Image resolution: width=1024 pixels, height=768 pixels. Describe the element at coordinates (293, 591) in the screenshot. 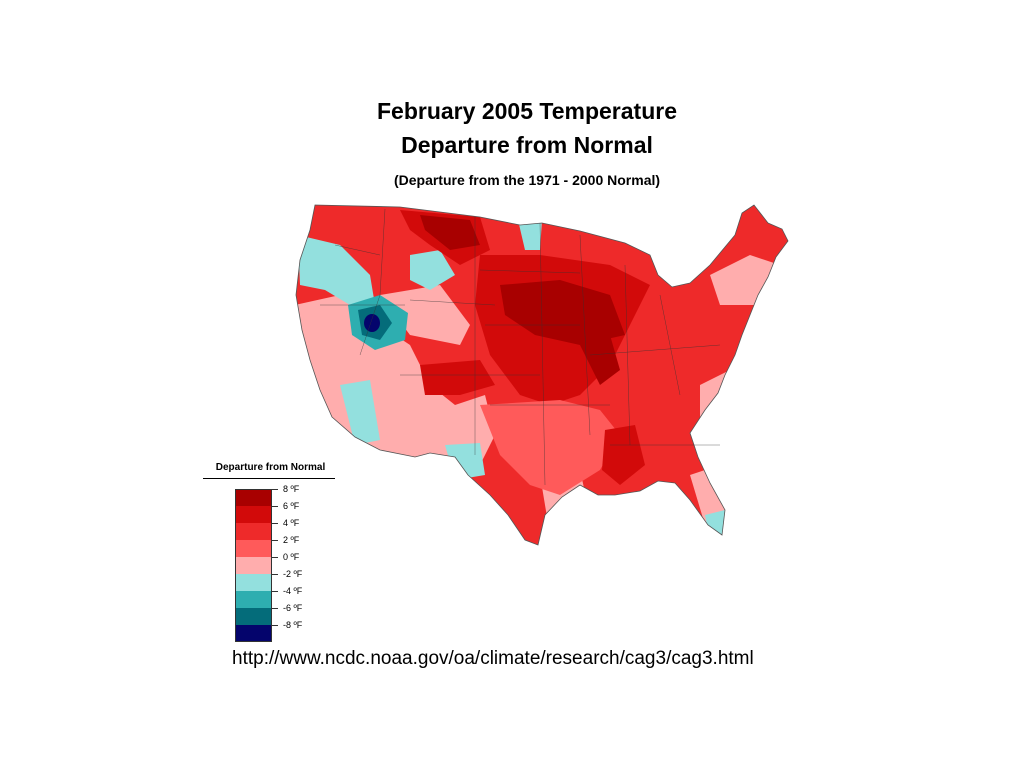

I see `legend-label: -4 ºF` at that location.